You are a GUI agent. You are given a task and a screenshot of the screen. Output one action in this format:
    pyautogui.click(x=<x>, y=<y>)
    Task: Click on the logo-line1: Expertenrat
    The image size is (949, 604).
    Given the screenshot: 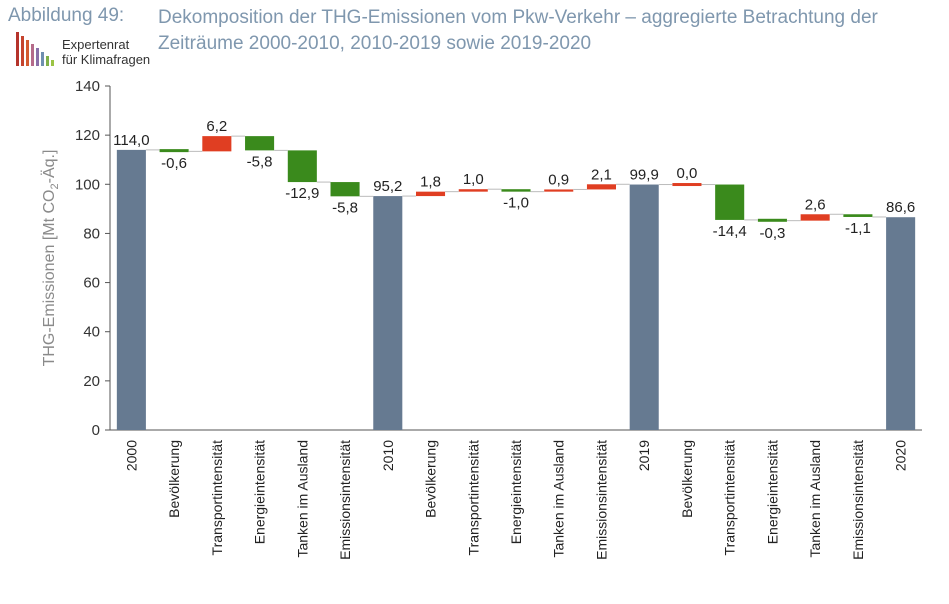 What is the action you would take?
    pyautogui.click(x=96, y=44)
    